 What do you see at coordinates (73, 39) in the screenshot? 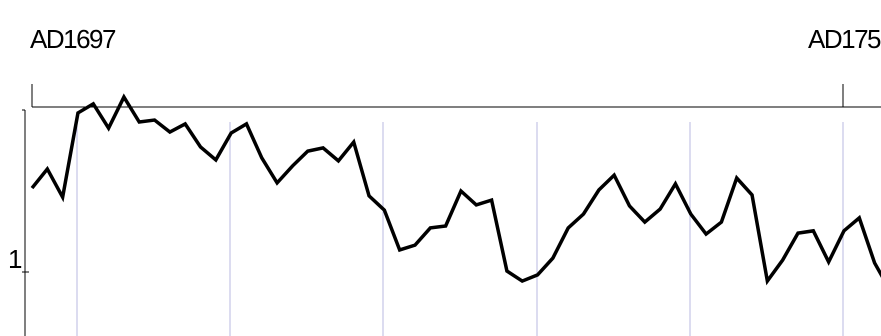
I see `annotation: AD1697` at bounding box center [73, 39].